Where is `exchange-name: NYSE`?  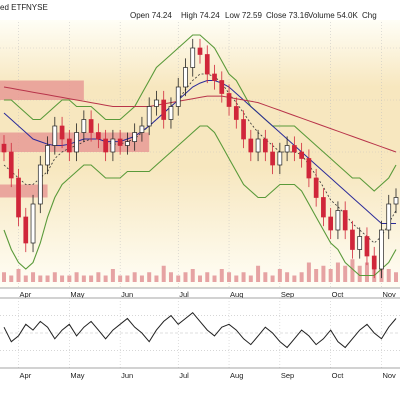
exchange-name: NYSE is located at coordinates (37, 7).